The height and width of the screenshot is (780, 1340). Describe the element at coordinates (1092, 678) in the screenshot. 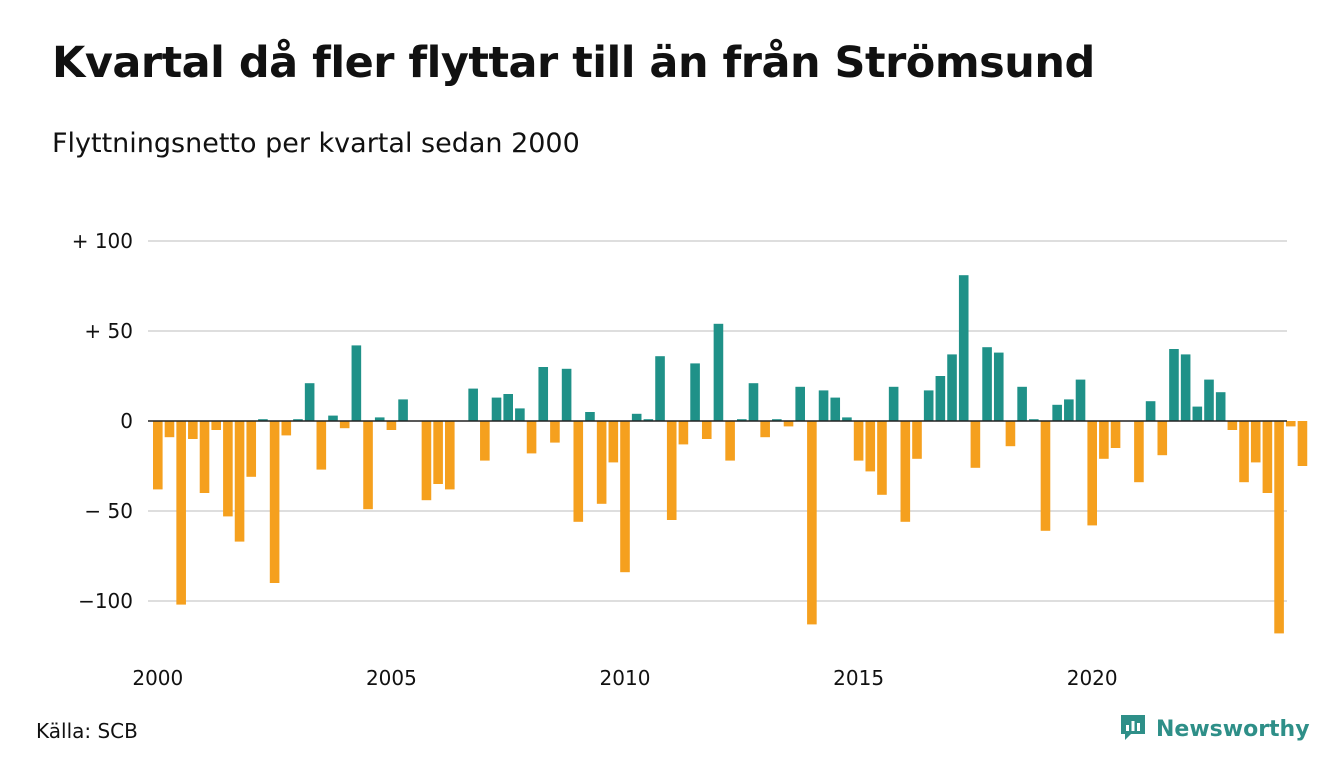

I see `x-tick-label: 2020` at that location.